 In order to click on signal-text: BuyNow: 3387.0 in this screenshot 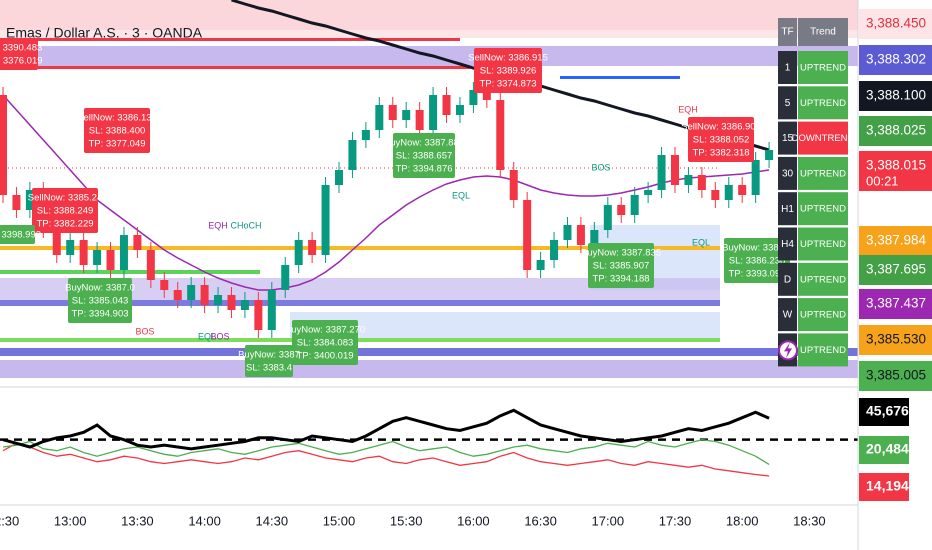, I will do `click(100, 288)`.